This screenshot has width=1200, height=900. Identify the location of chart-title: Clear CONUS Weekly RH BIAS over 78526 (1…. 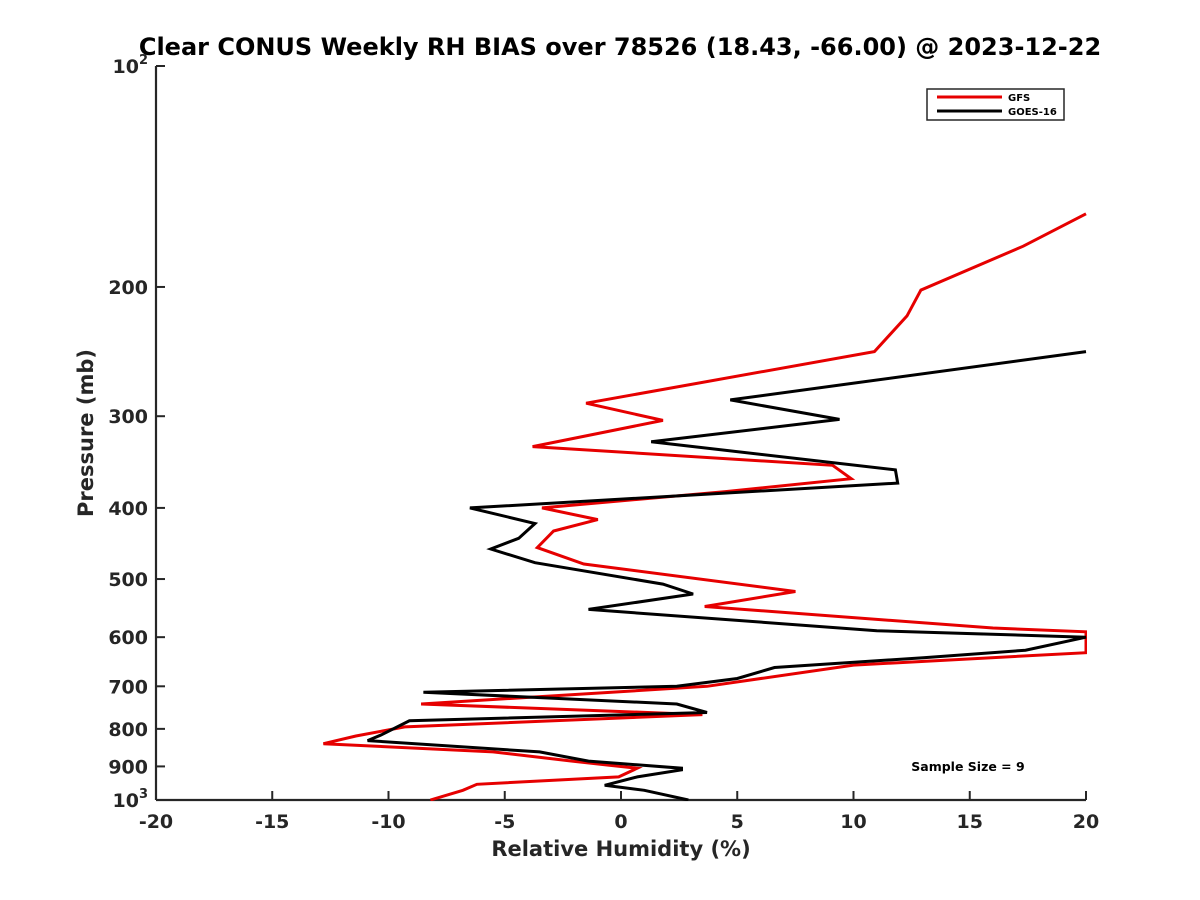
(620, 47).